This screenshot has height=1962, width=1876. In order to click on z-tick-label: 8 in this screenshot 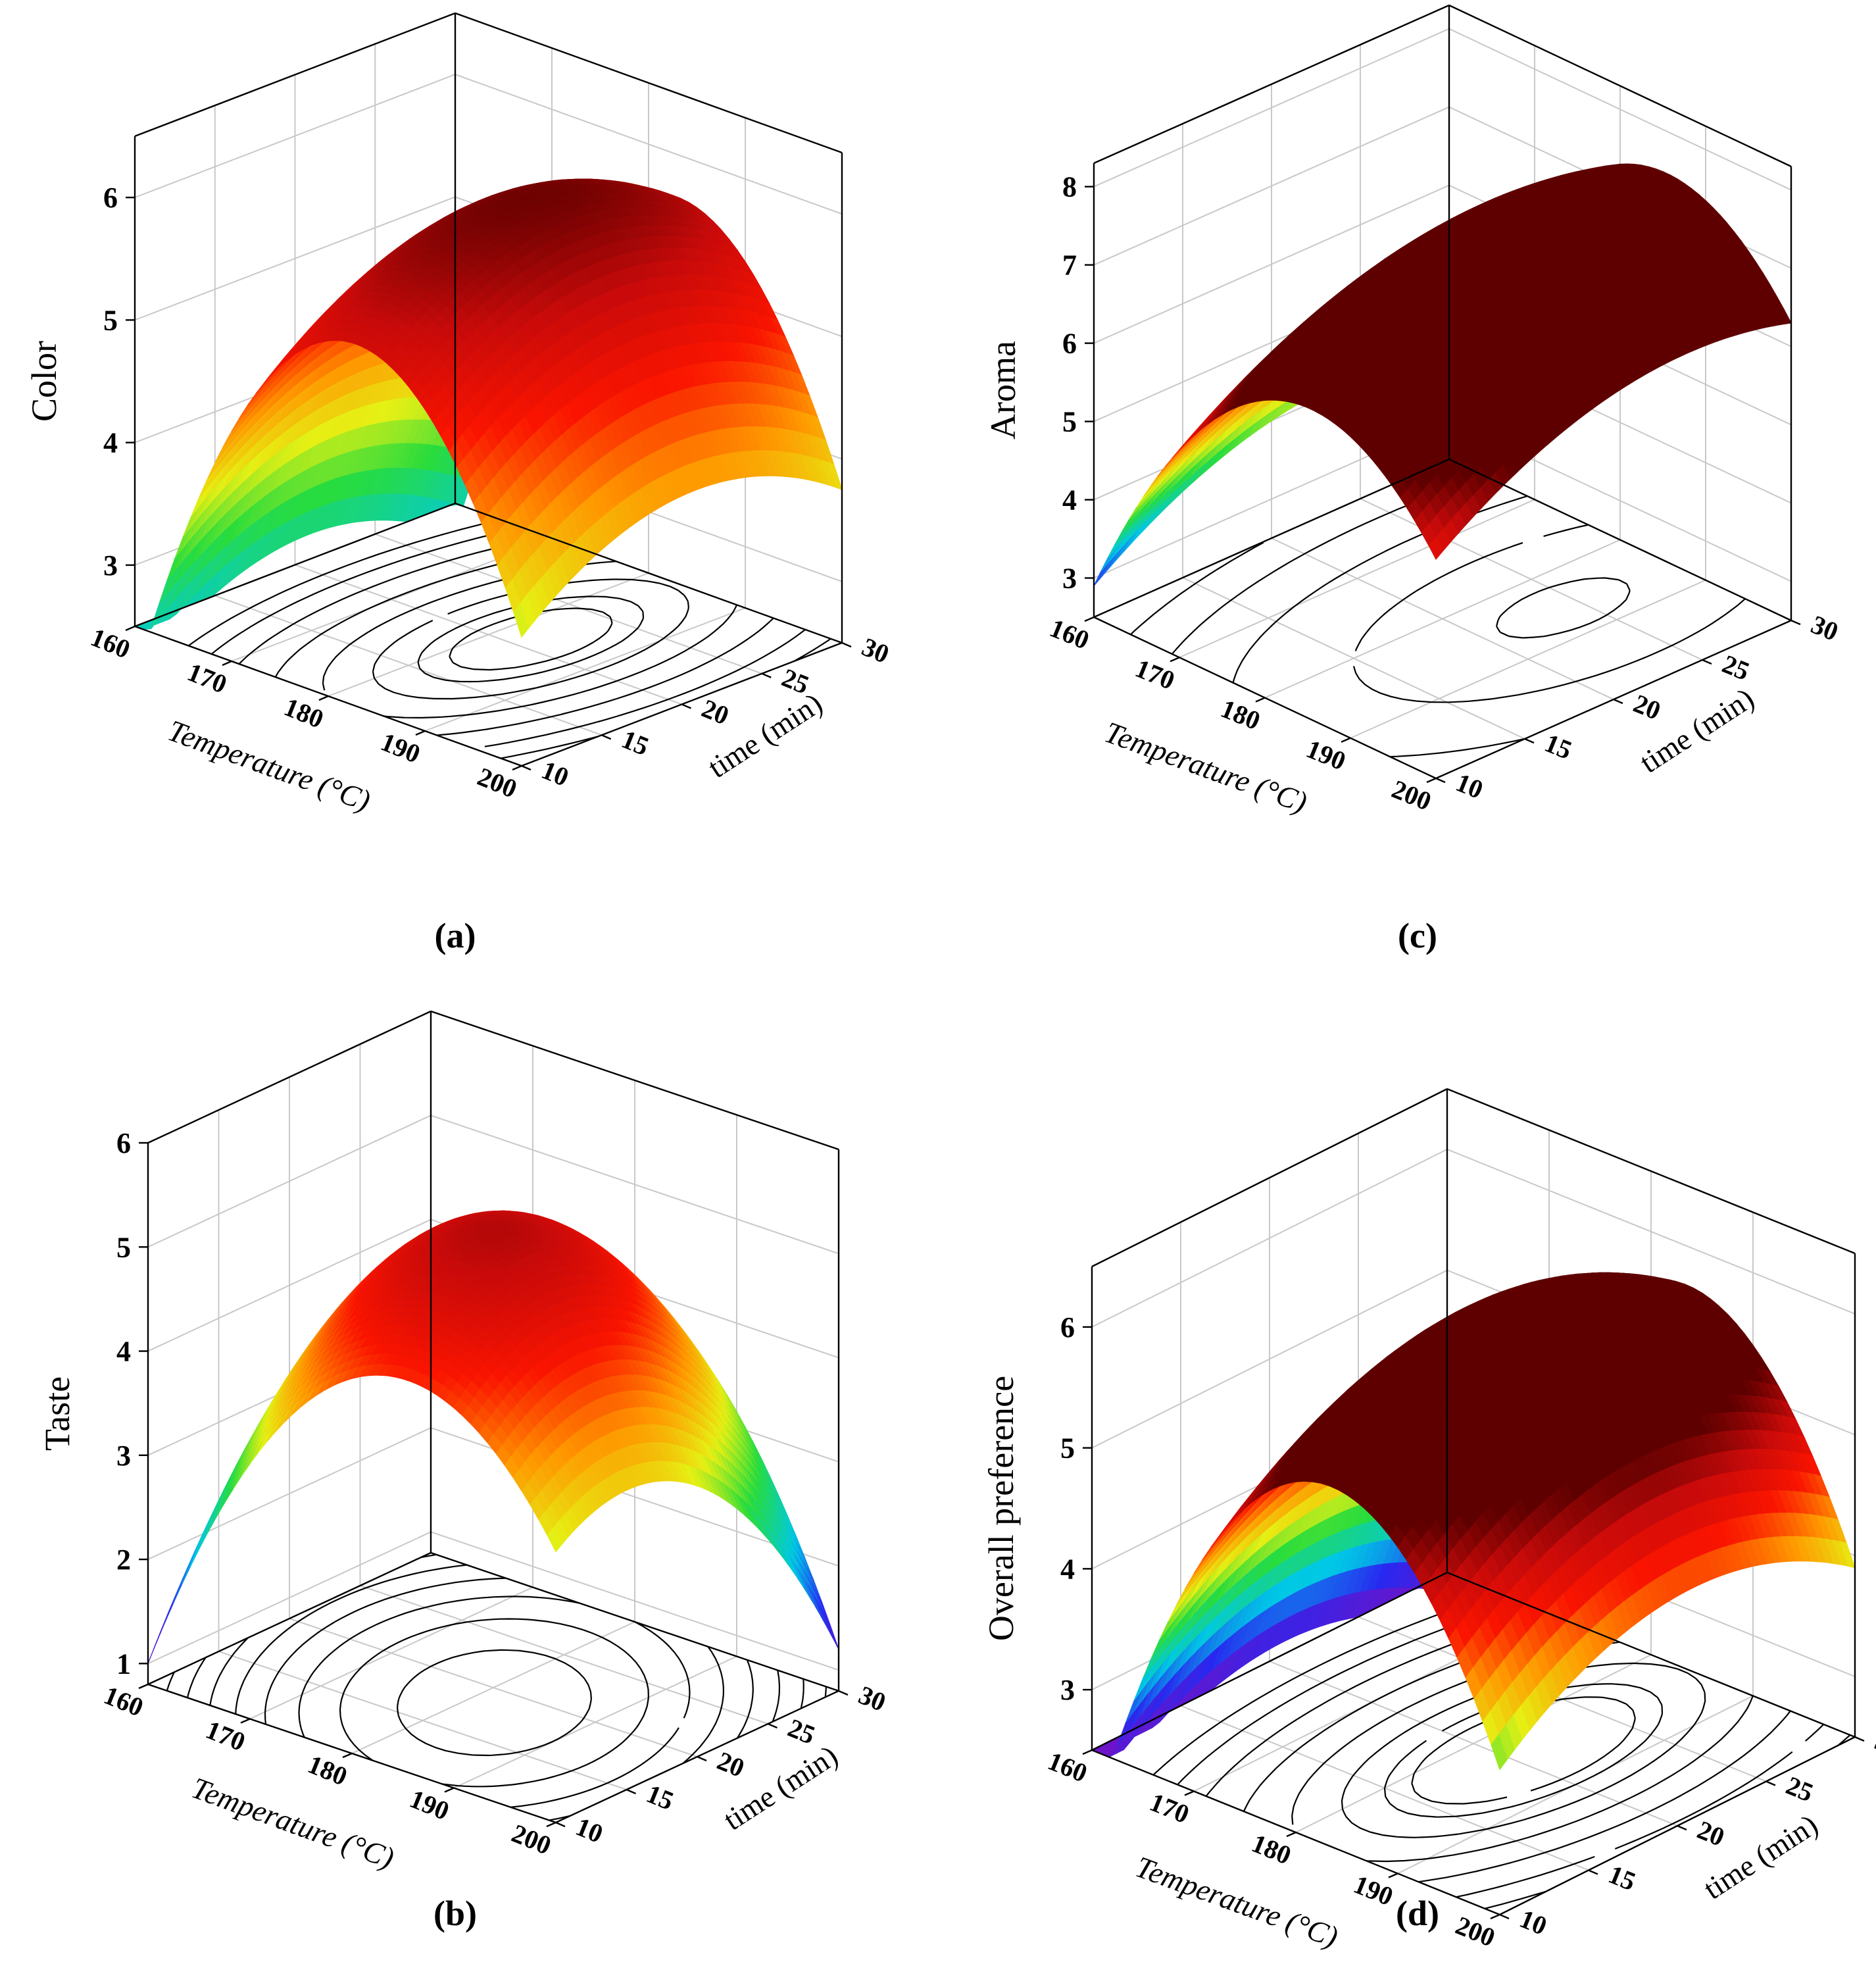, I will do `click(1069, 187)`.